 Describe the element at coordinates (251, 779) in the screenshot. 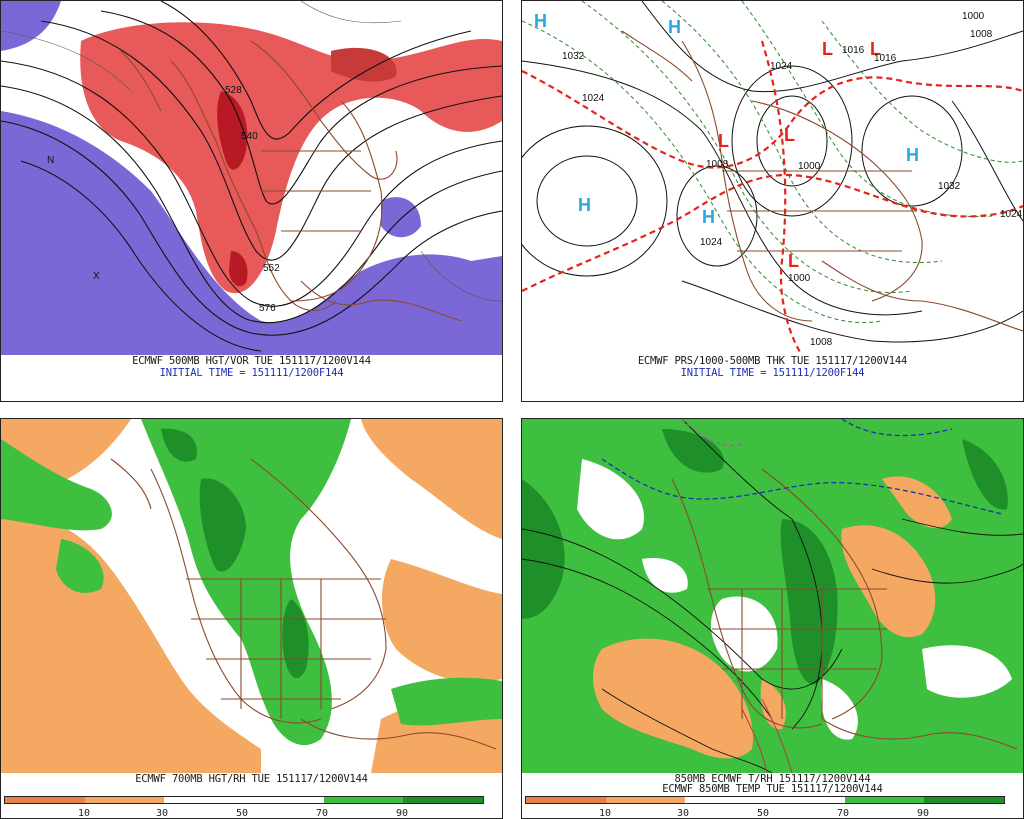

I see `caption-line1: ECMWF 700MB HGT/RH TUE 151117/1200V144` at that location.